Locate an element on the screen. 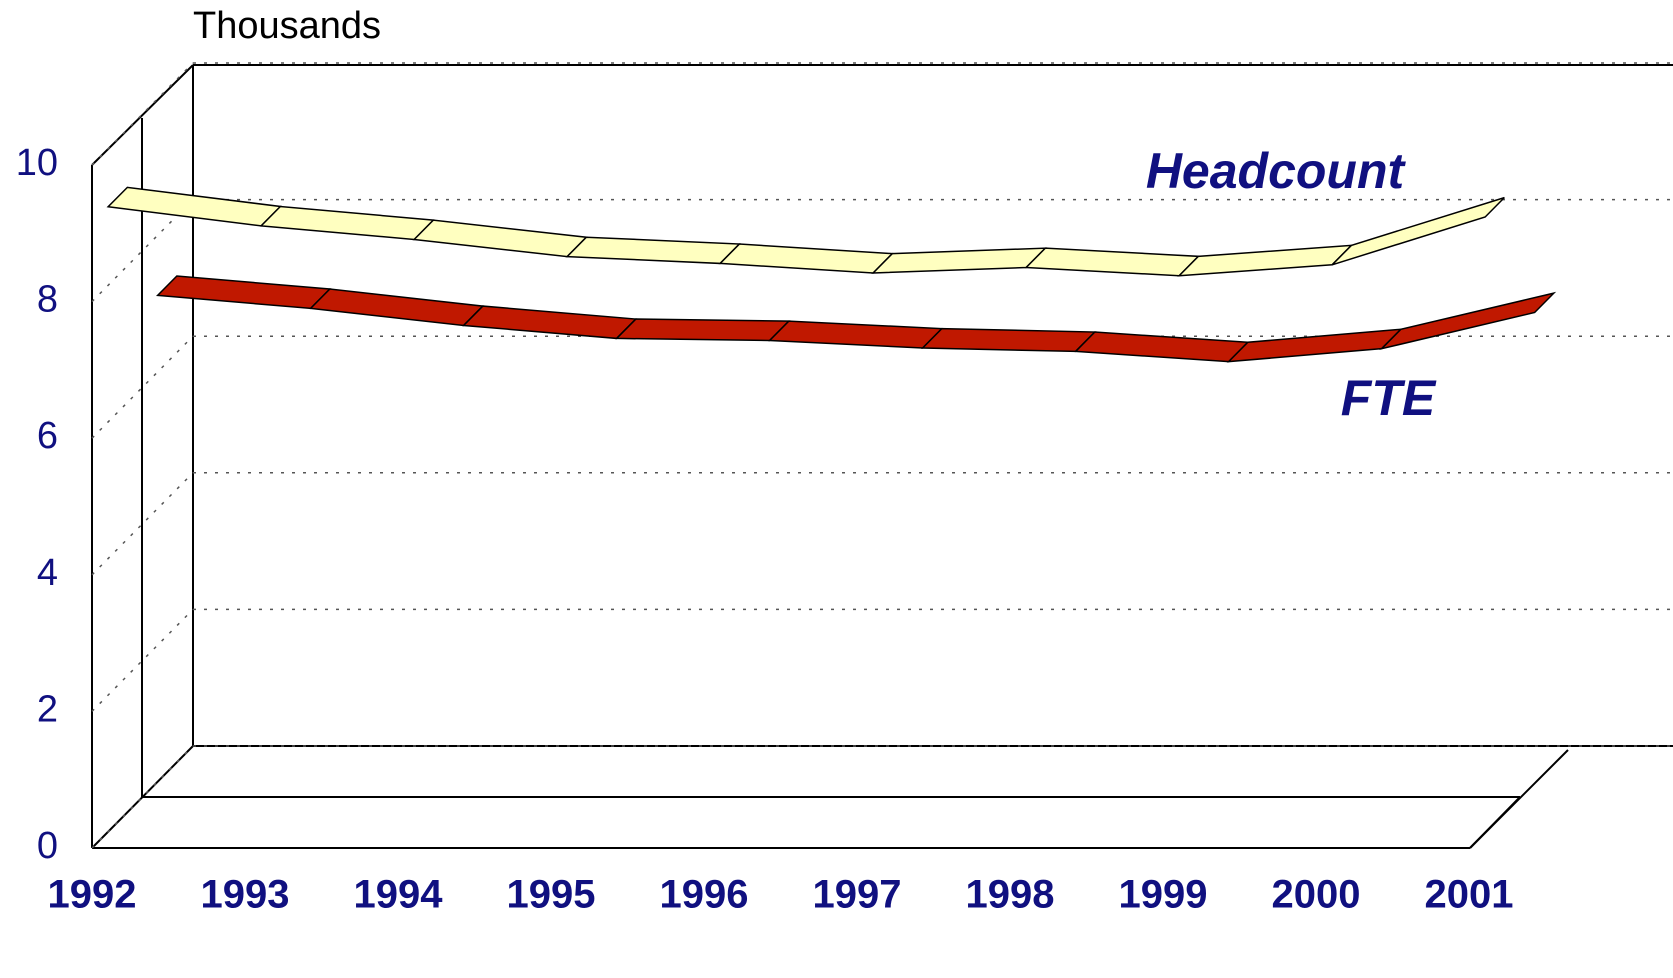 This screenshot has width=1673, height=978. x-tick-label: 1998 is located at coordinates (1010, 895).